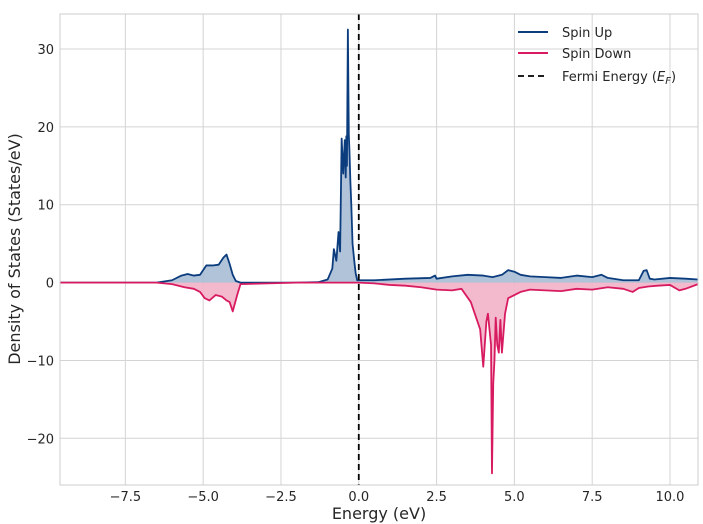 The image size is (703, 524). Describe the element at coordinates (45, 128) in the screenshot. I see `y-tick-label: 20` at that location.